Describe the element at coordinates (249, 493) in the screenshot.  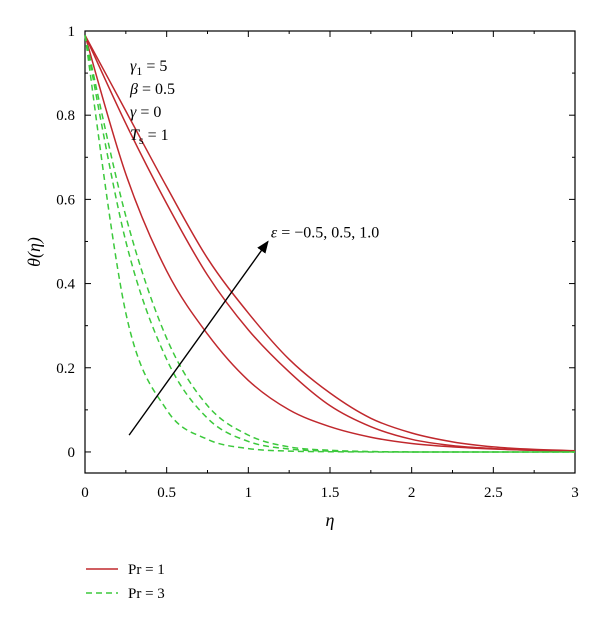
I see `x-tick-label: 1` at that location.